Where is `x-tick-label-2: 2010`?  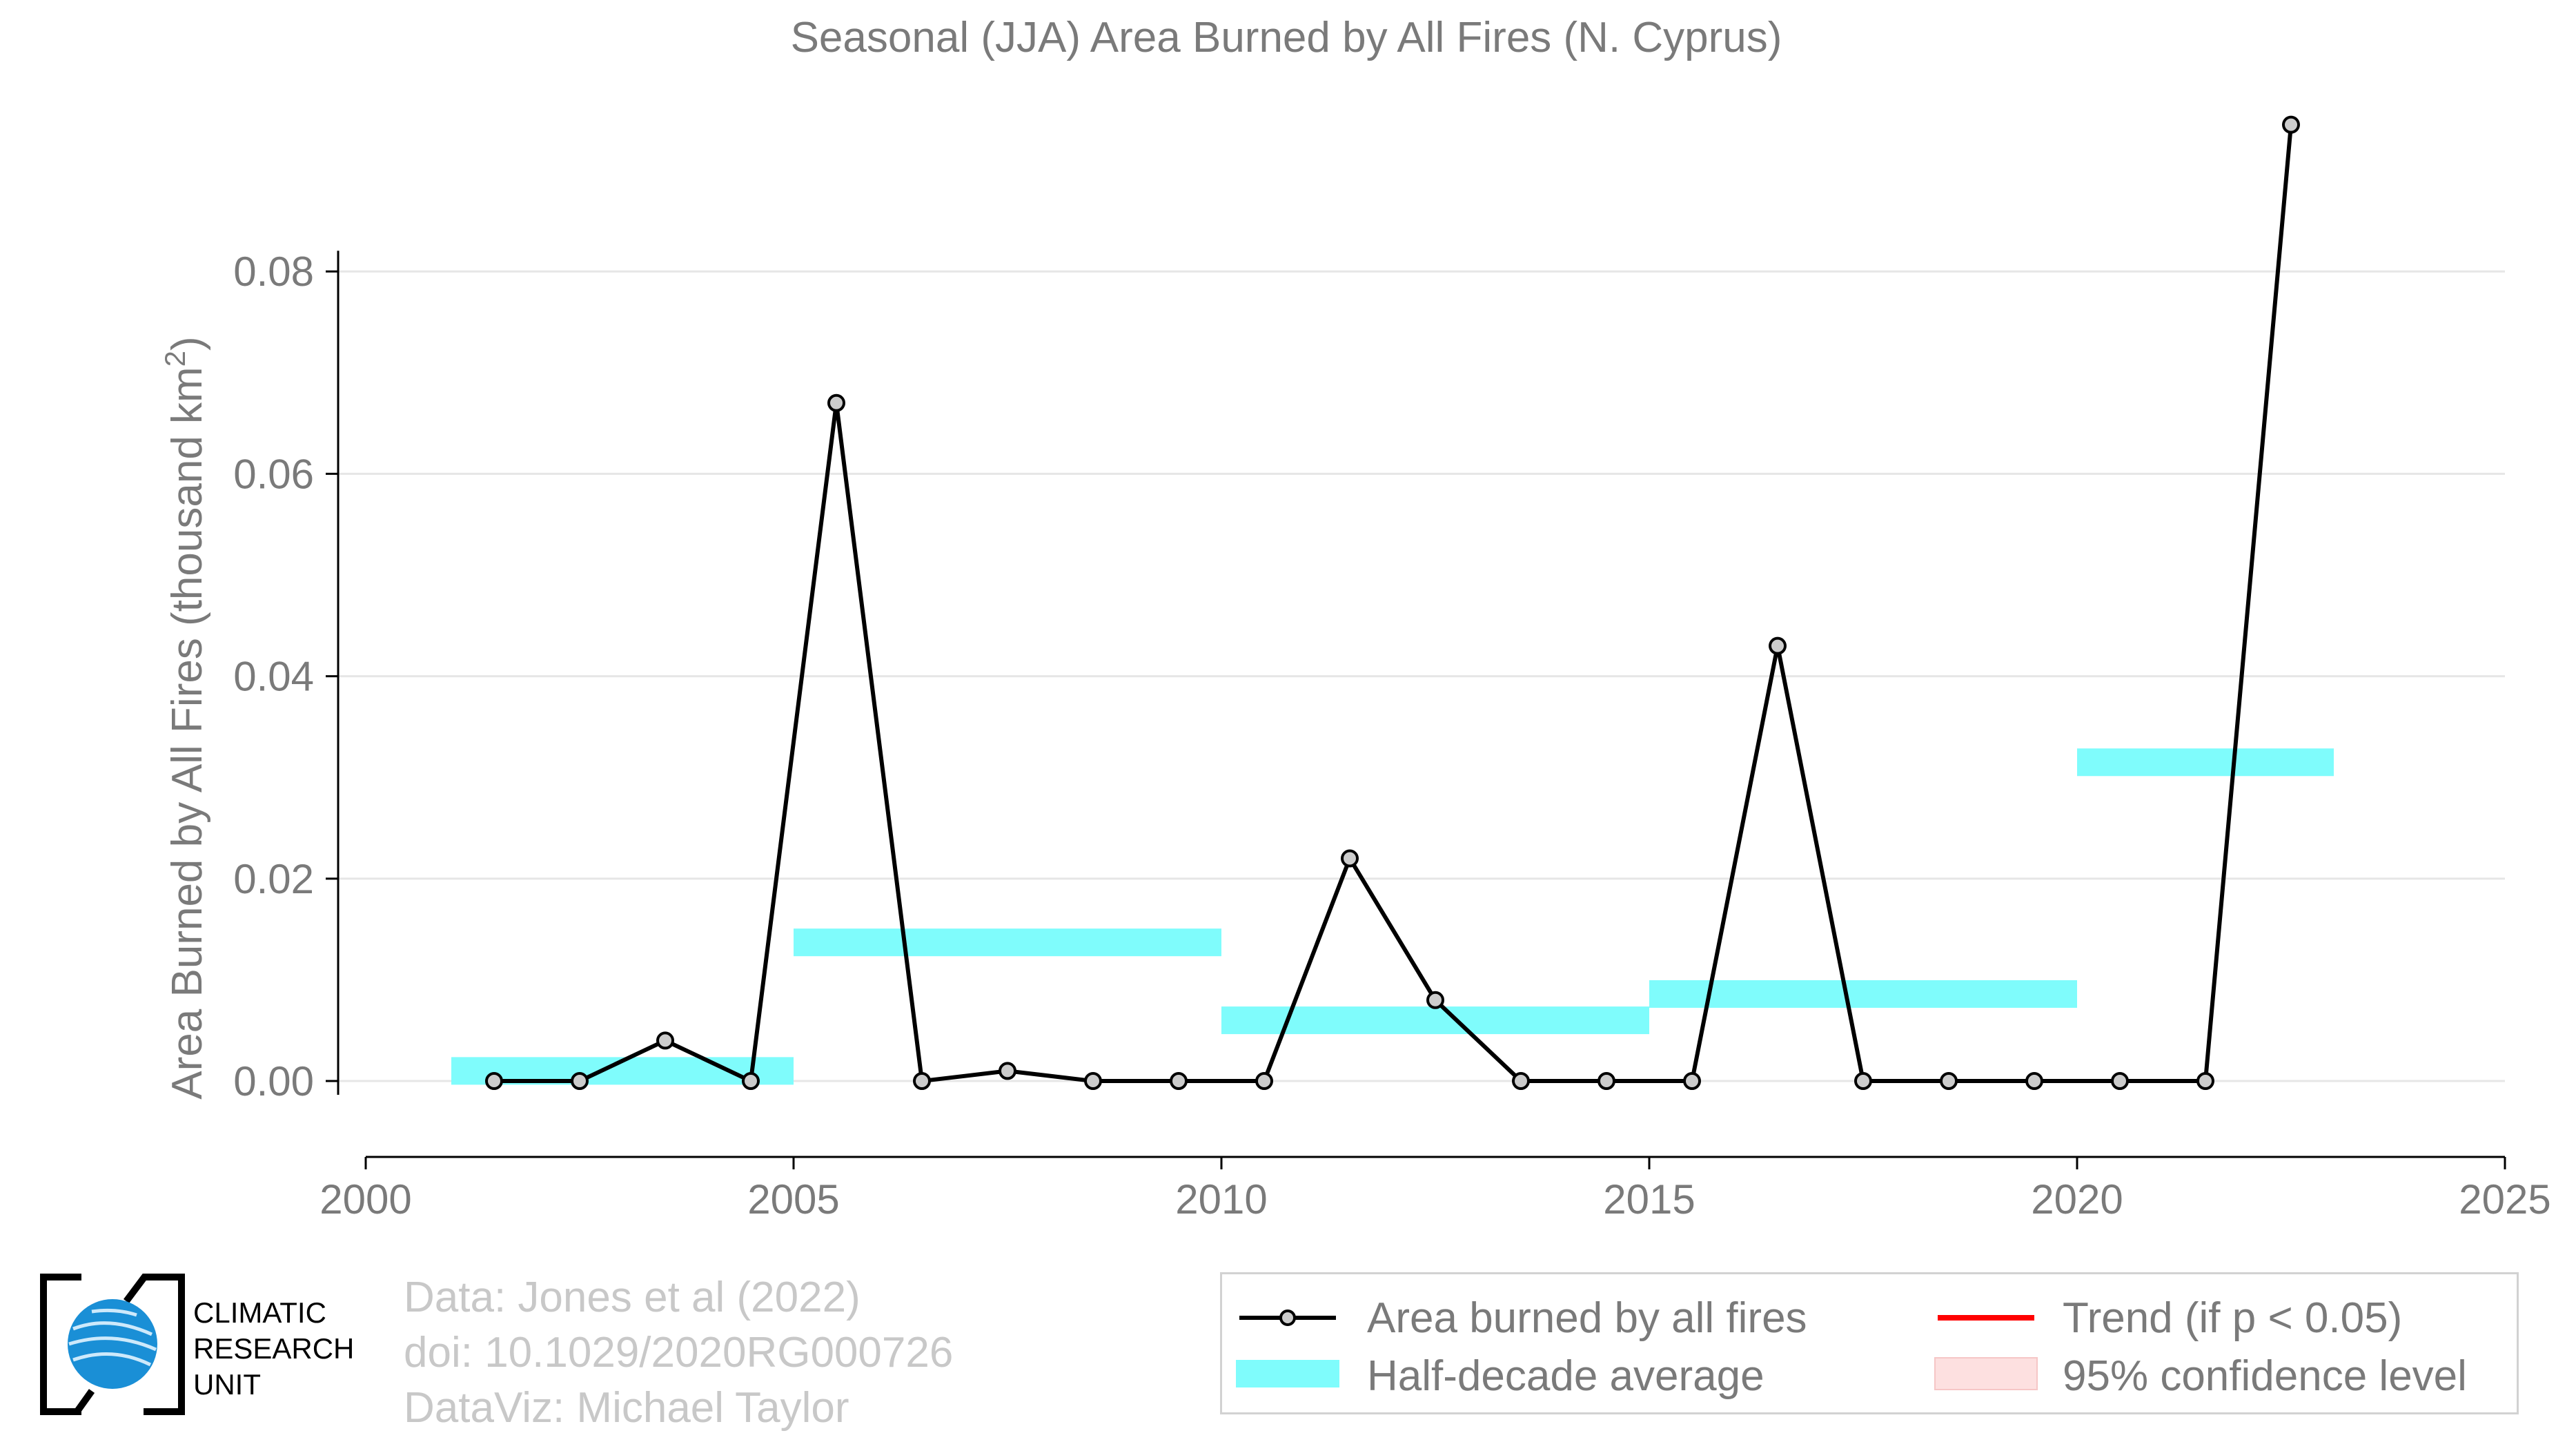
x-tick-label-2: 2010 is located at coordinates (1221, 1199).